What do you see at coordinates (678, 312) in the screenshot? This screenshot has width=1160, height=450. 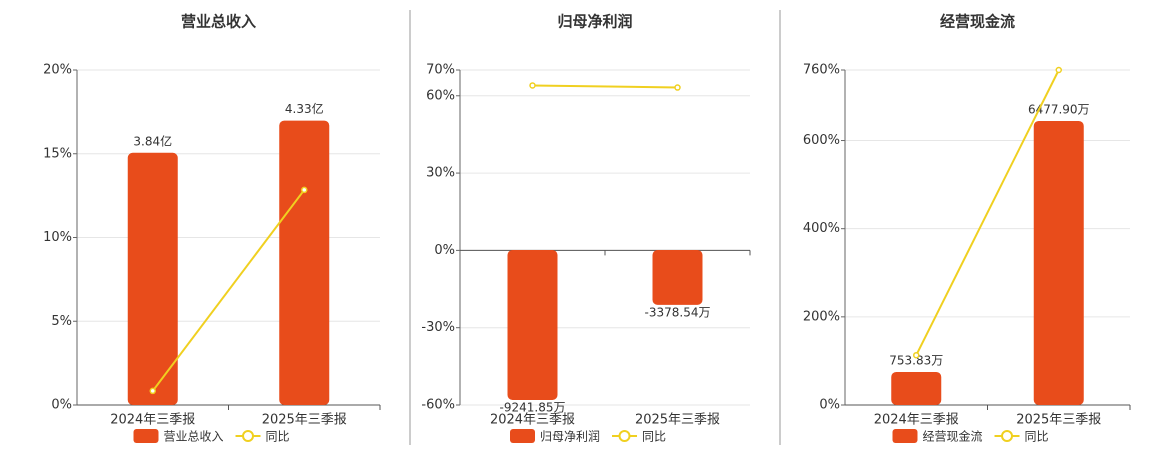 I see `value-label: -3378.54万` at bounding box center [678, 312].